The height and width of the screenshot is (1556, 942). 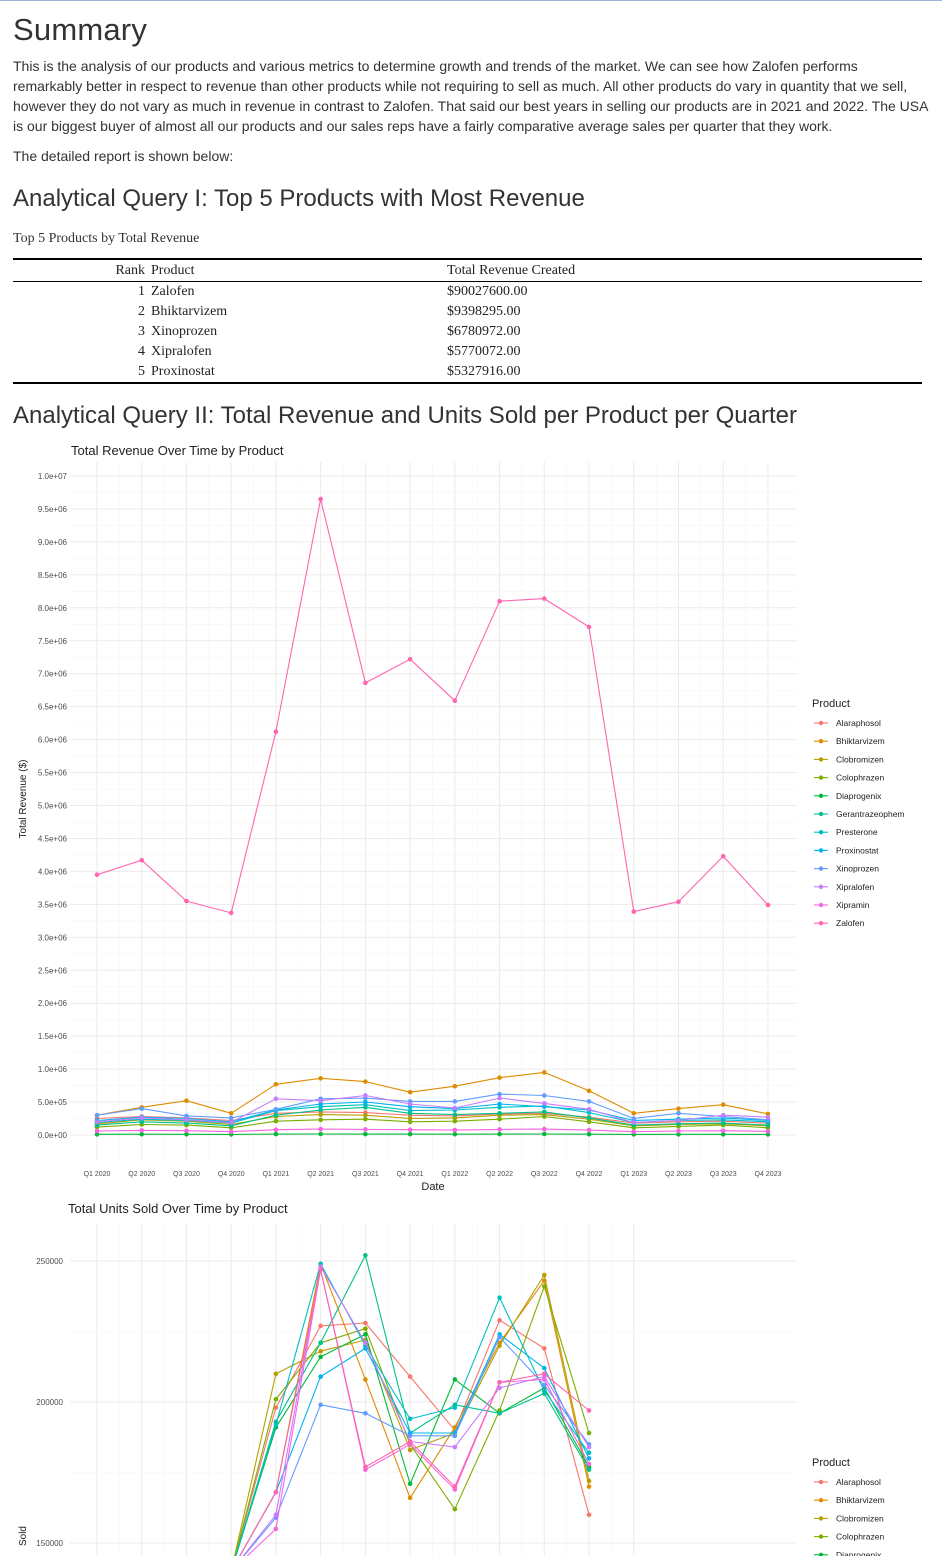 I want to click on legend-title: Product, so click(x=831, y=704).